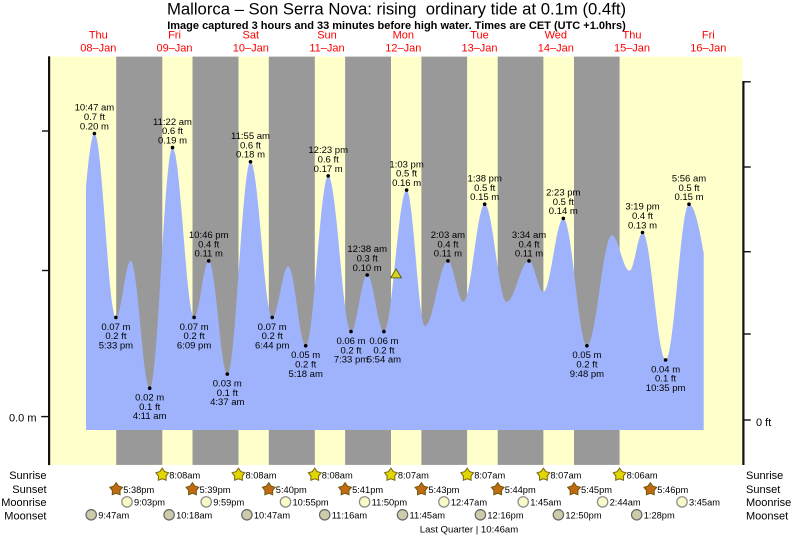 This screenshot has width=793, height=537. What do you see at coordinates (311, 502) in the screenshot?
I see `svg-text: 10:55pm` at bounding box center [311, 502].